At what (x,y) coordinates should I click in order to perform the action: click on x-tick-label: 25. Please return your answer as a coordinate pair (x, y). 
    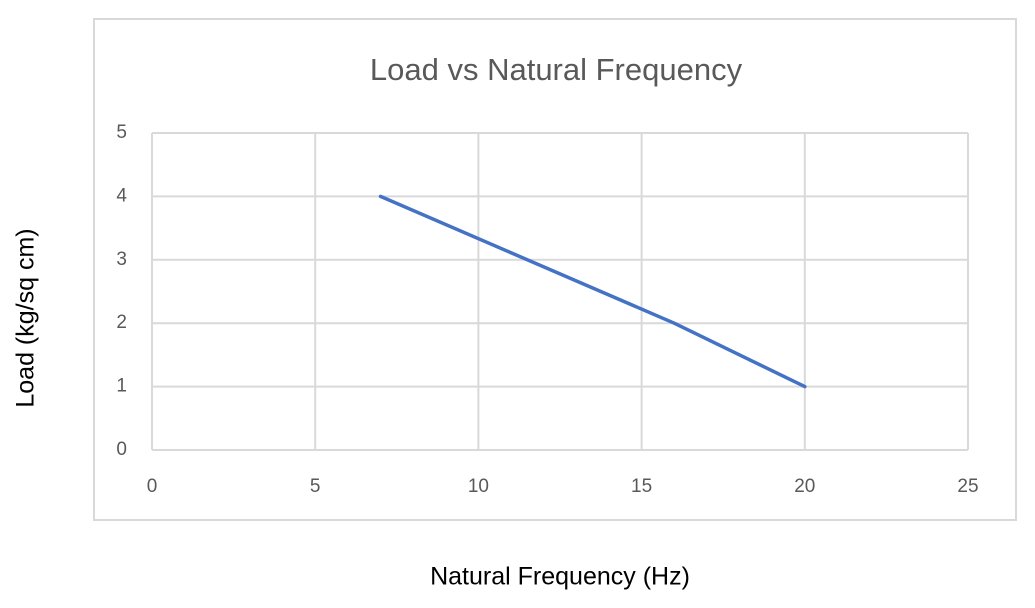
    Looking at the image, I should click on (967, 486).